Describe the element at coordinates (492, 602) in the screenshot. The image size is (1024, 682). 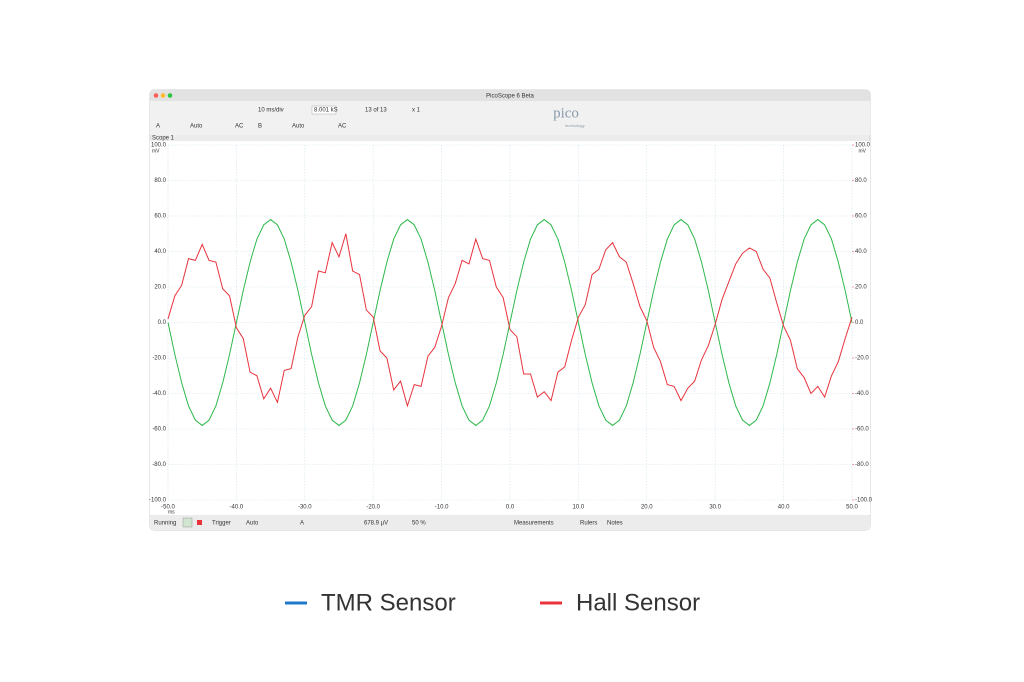
I see `legend: TMR Sensor Hall Sensor` at that location.